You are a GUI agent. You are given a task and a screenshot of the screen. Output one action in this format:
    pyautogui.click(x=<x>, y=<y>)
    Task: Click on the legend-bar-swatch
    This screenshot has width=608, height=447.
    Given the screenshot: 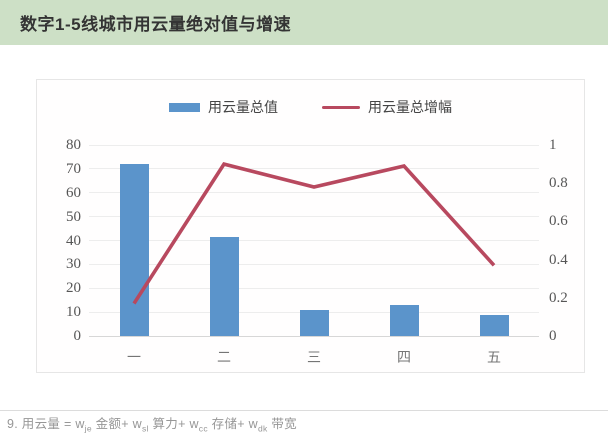 What is the action you would take?
    pyautogui.click(x=184, y=107)
    